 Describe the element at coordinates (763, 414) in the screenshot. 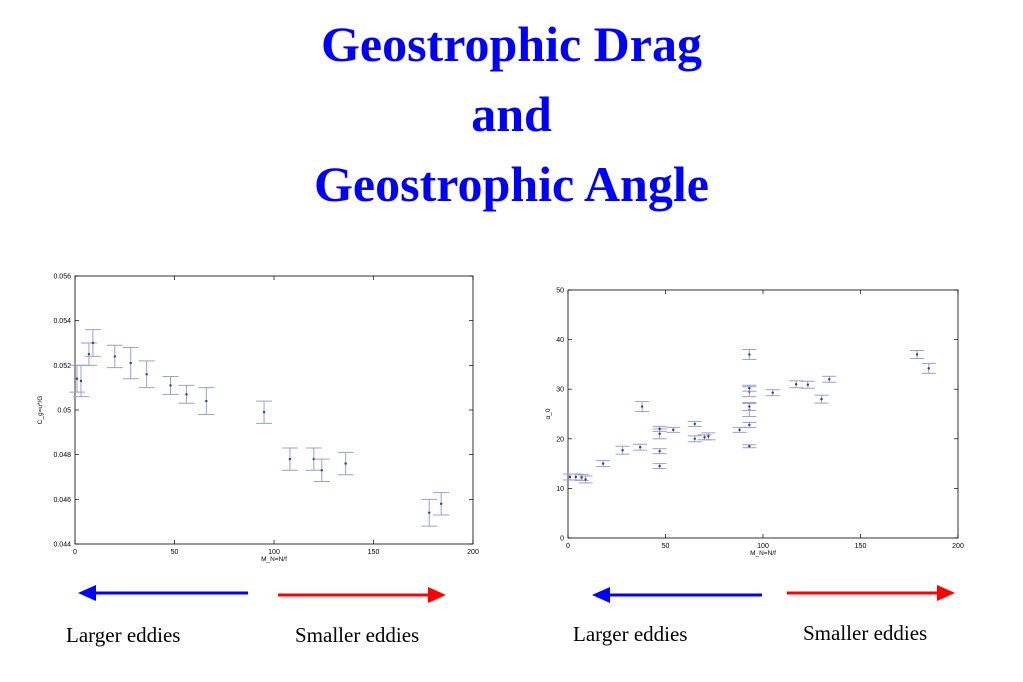

I see `plot-frame` at that location.